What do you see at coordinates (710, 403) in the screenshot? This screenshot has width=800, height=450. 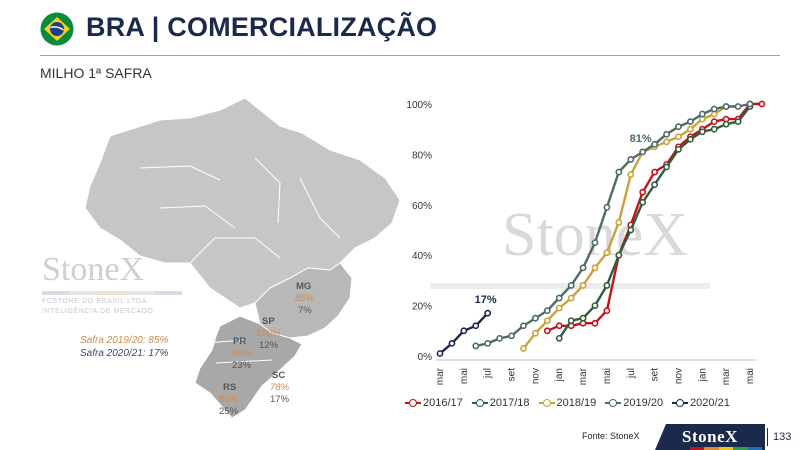 I see `legend-label: 2020/21` at bounding box center [710, 403].